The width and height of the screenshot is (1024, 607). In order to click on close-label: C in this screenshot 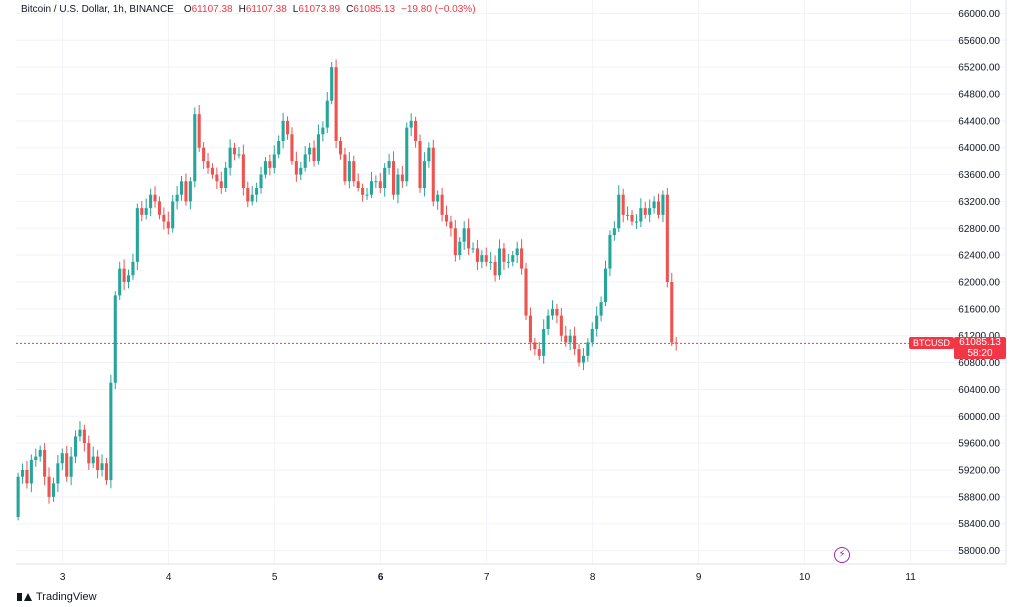, I will do `click(350, 9)`.